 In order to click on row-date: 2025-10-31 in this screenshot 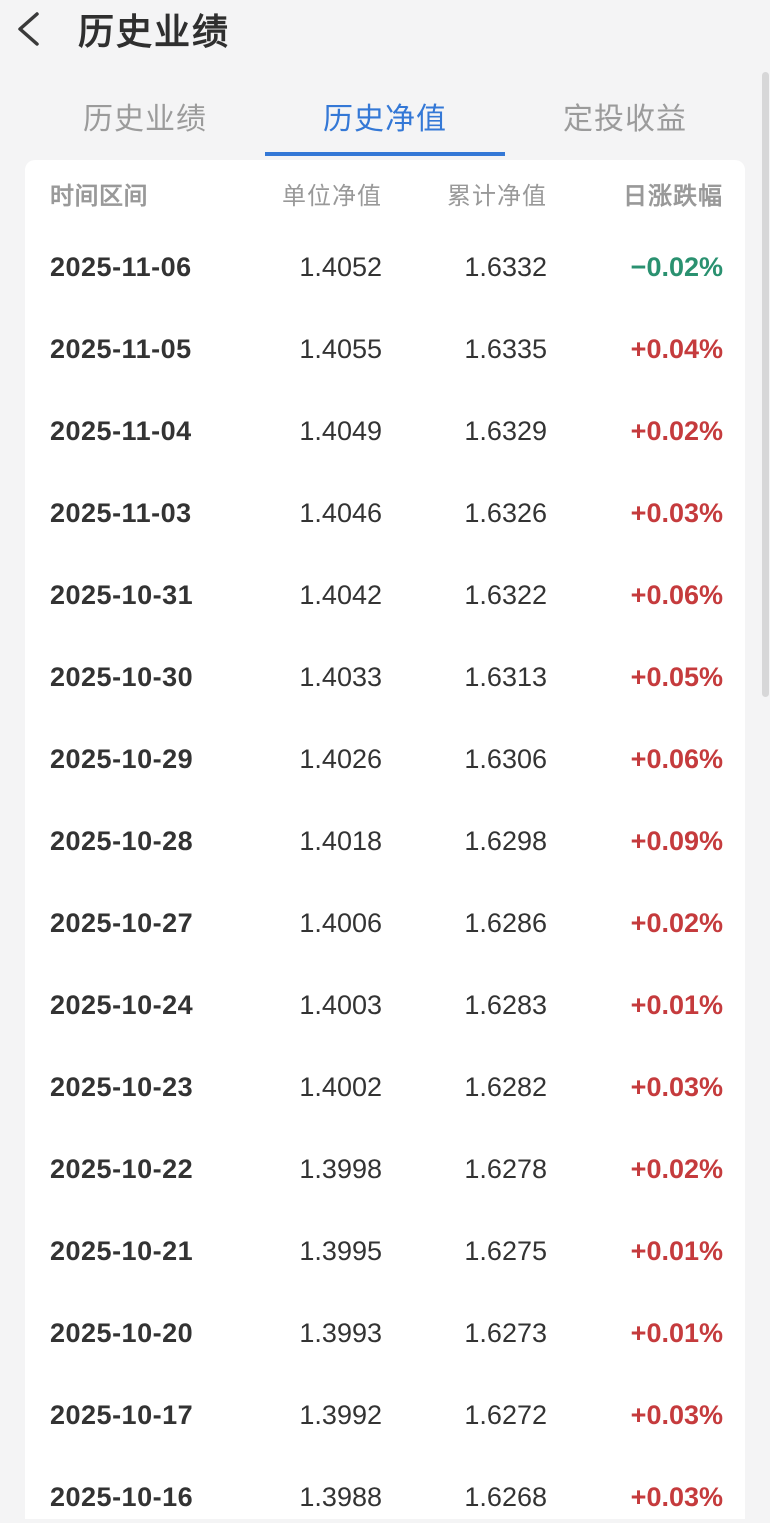, I will do `click(122, 594)`.